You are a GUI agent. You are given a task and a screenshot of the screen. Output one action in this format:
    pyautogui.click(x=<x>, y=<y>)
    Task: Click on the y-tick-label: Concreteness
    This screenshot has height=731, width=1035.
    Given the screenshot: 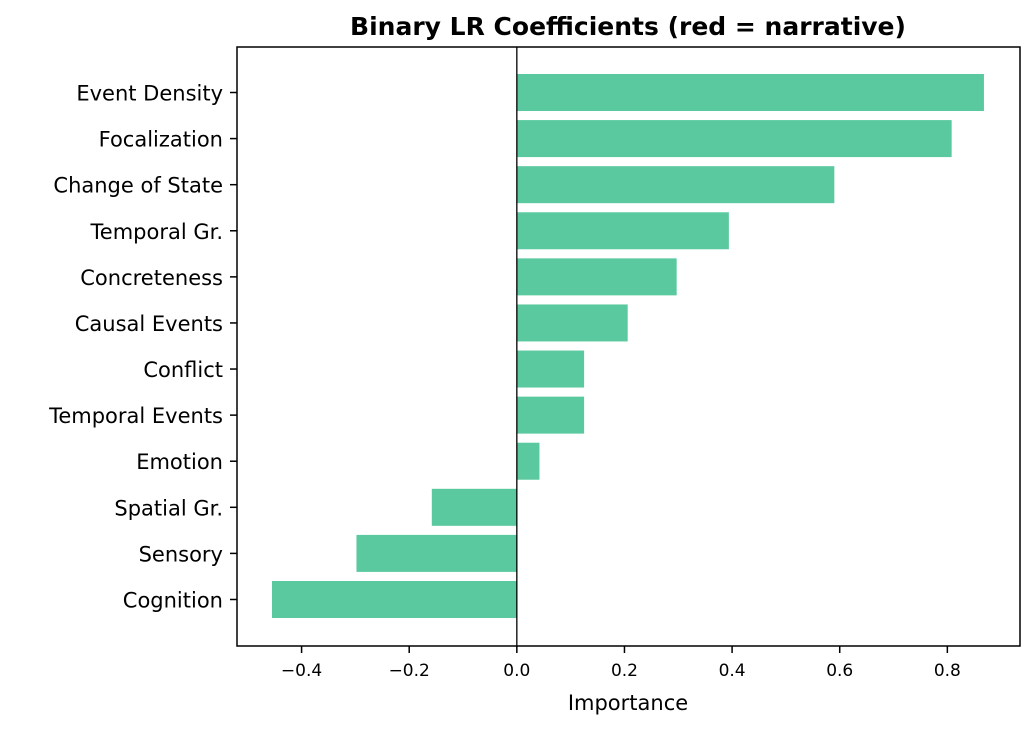 What is the action you would take?
    pyautogui.click(x=151, y=278)
    